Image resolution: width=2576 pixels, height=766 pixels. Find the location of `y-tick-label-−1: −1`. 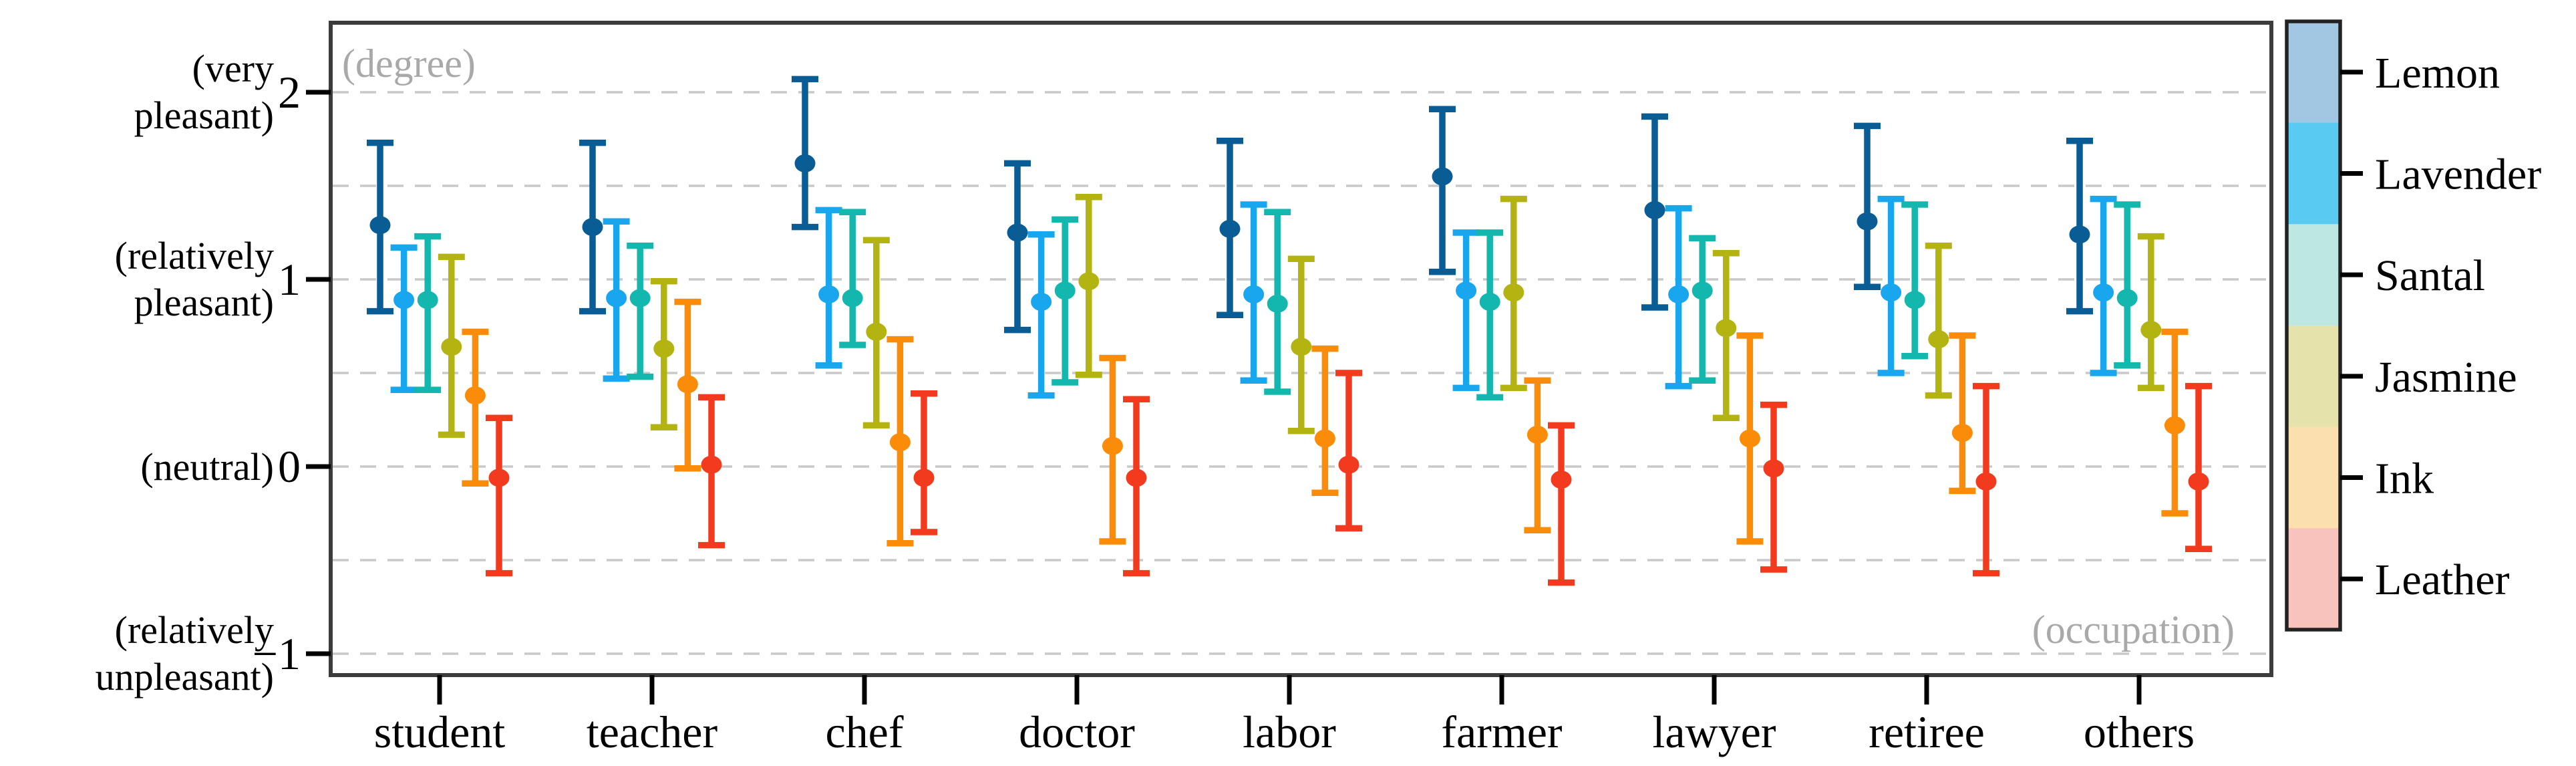

y-tick-label-−1: −1 is located at coordinates (277, 653).